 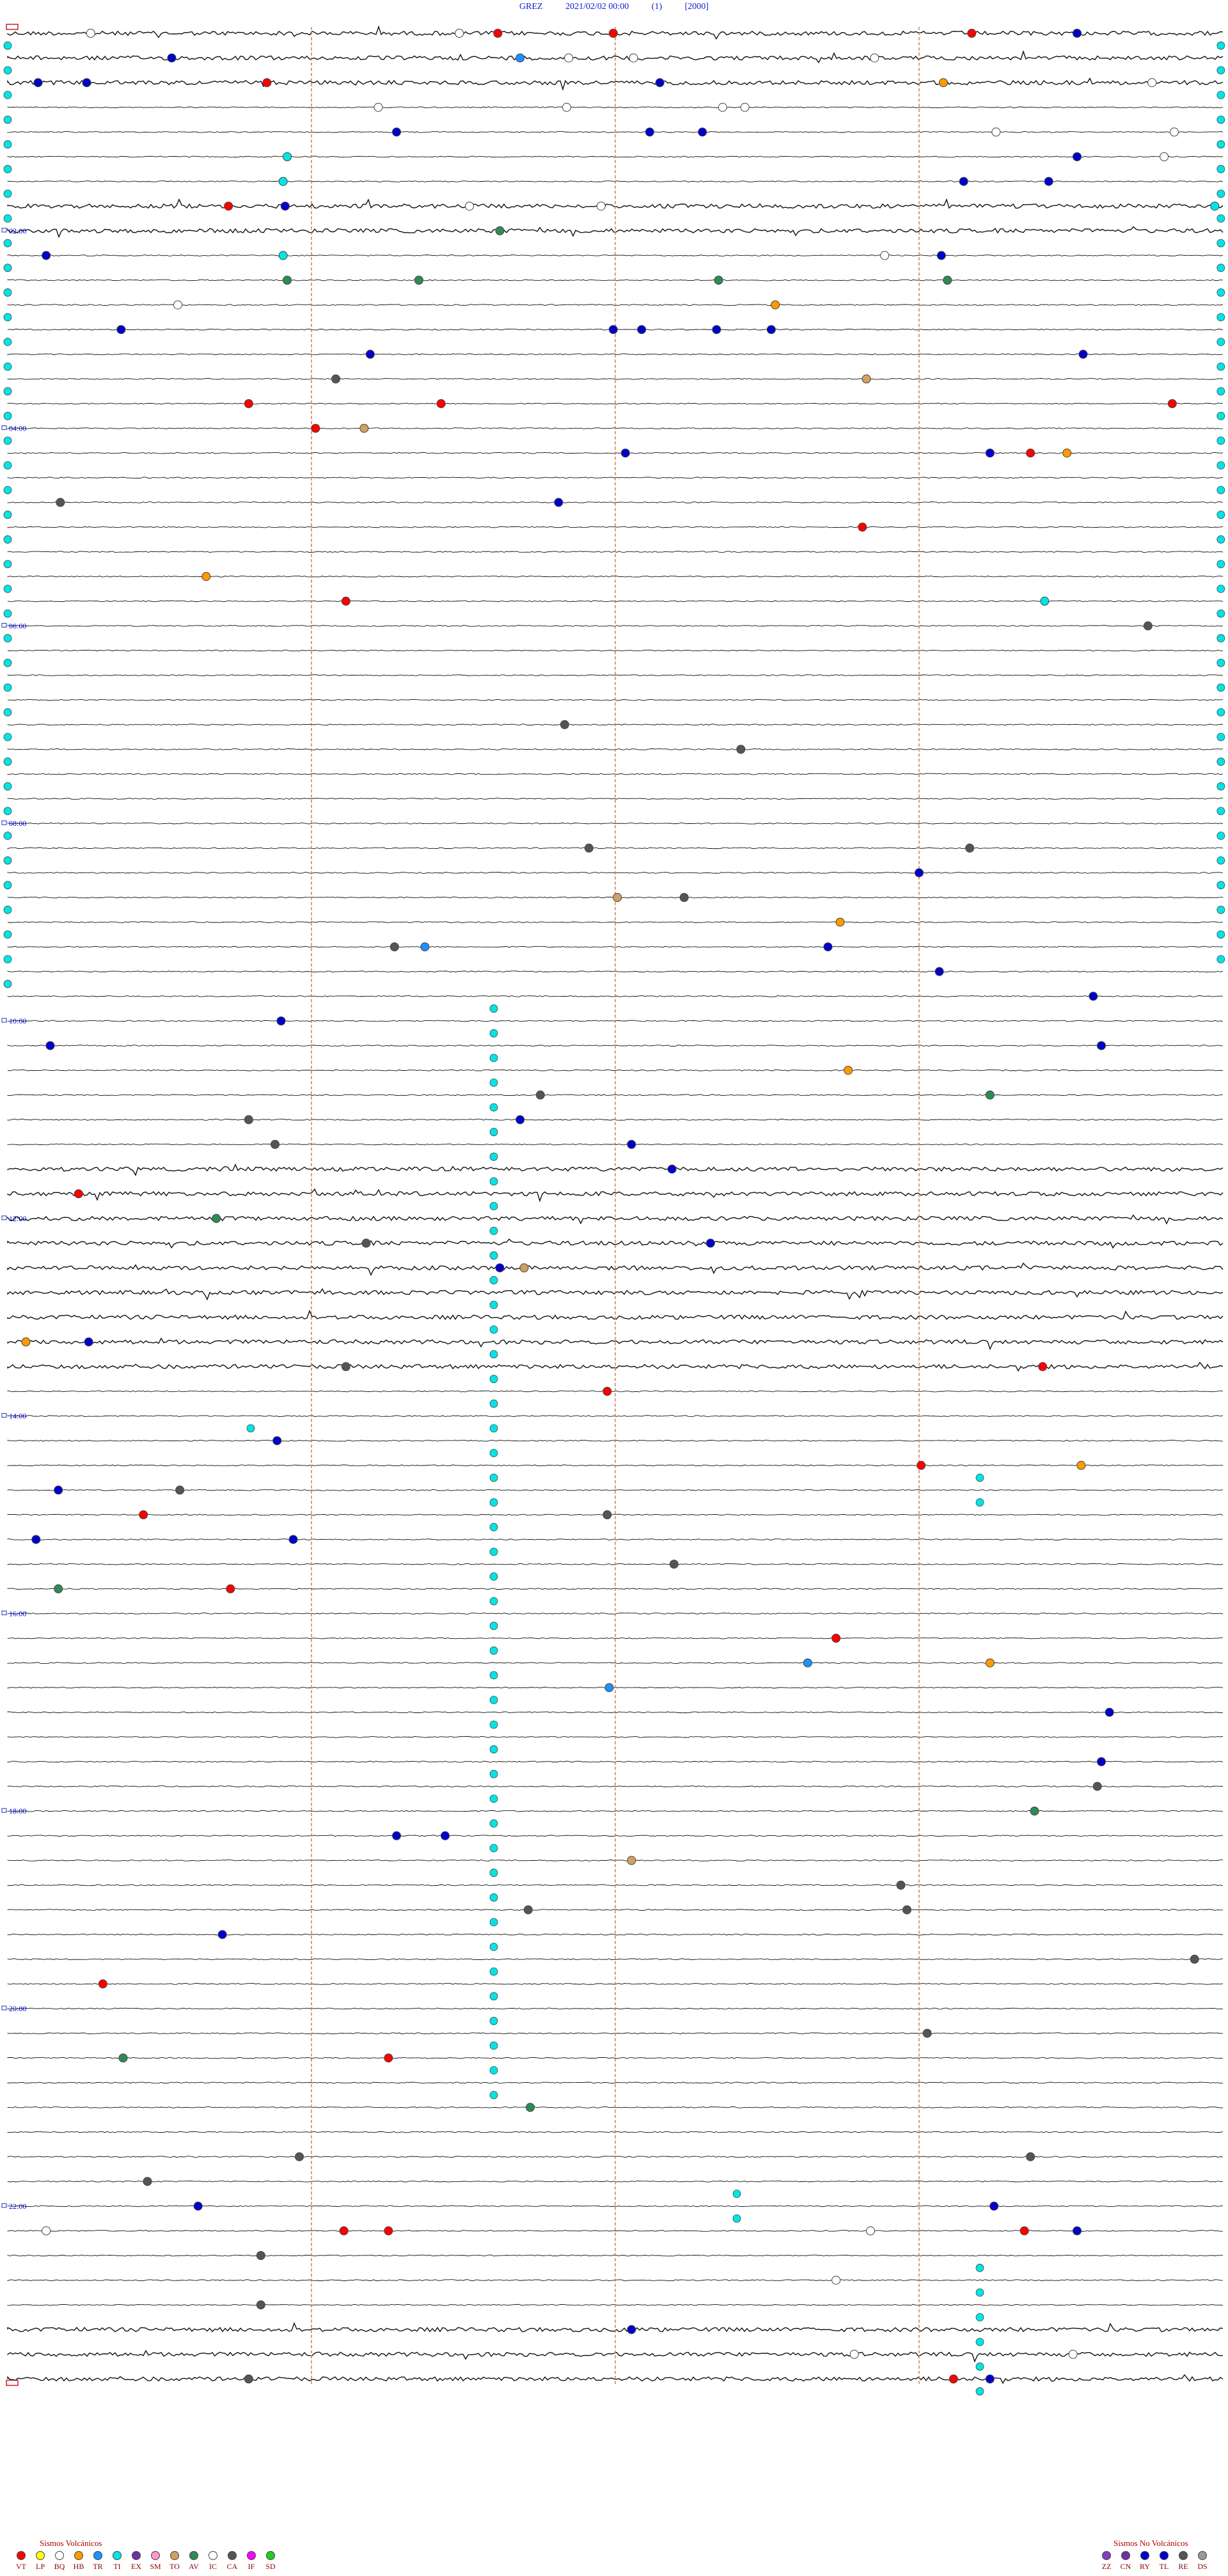 I want to click on legend-label: IC, so click(x=213, y=2566).